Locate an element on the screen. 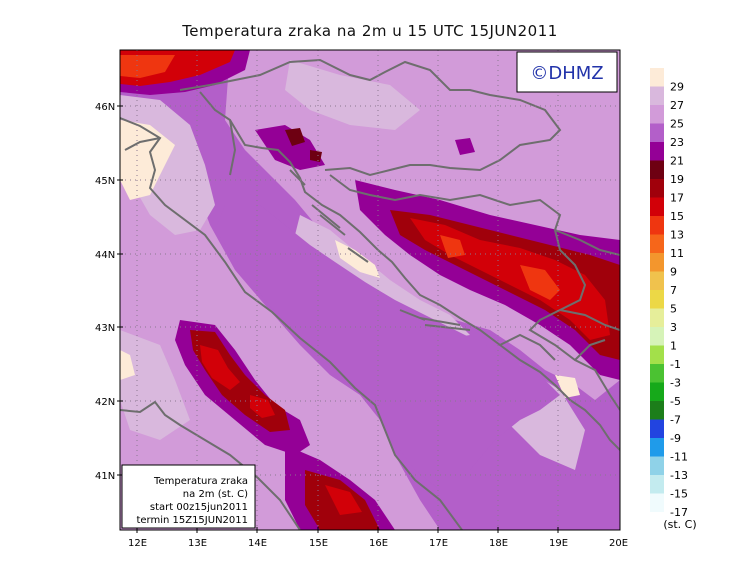  lat-label-43: 43N is located at coordinates (105, 328).